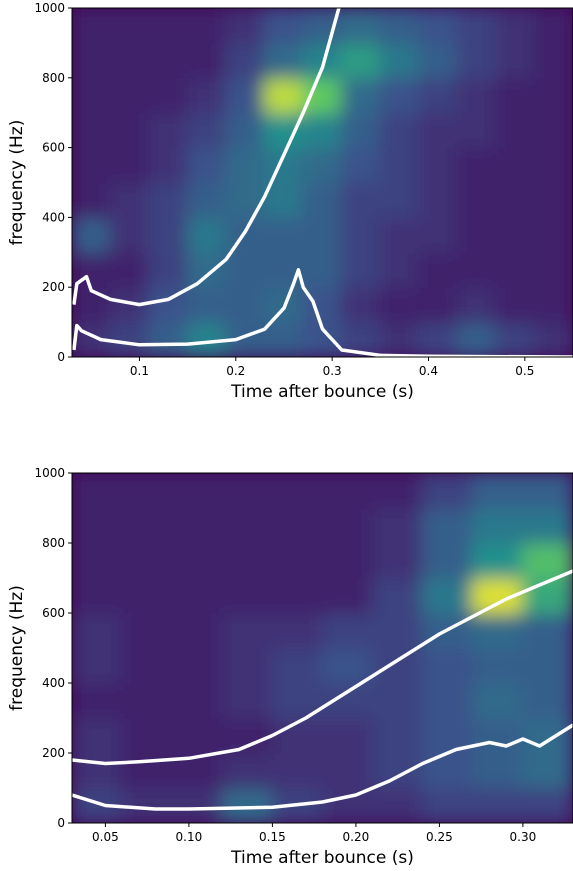 Image resolution: width=573 pixels, height=871 pixels. What do you see at coordinates (49, 8) in the screenshot?
I see `y-tick-label: 1000` at bounding box center [49, 8].